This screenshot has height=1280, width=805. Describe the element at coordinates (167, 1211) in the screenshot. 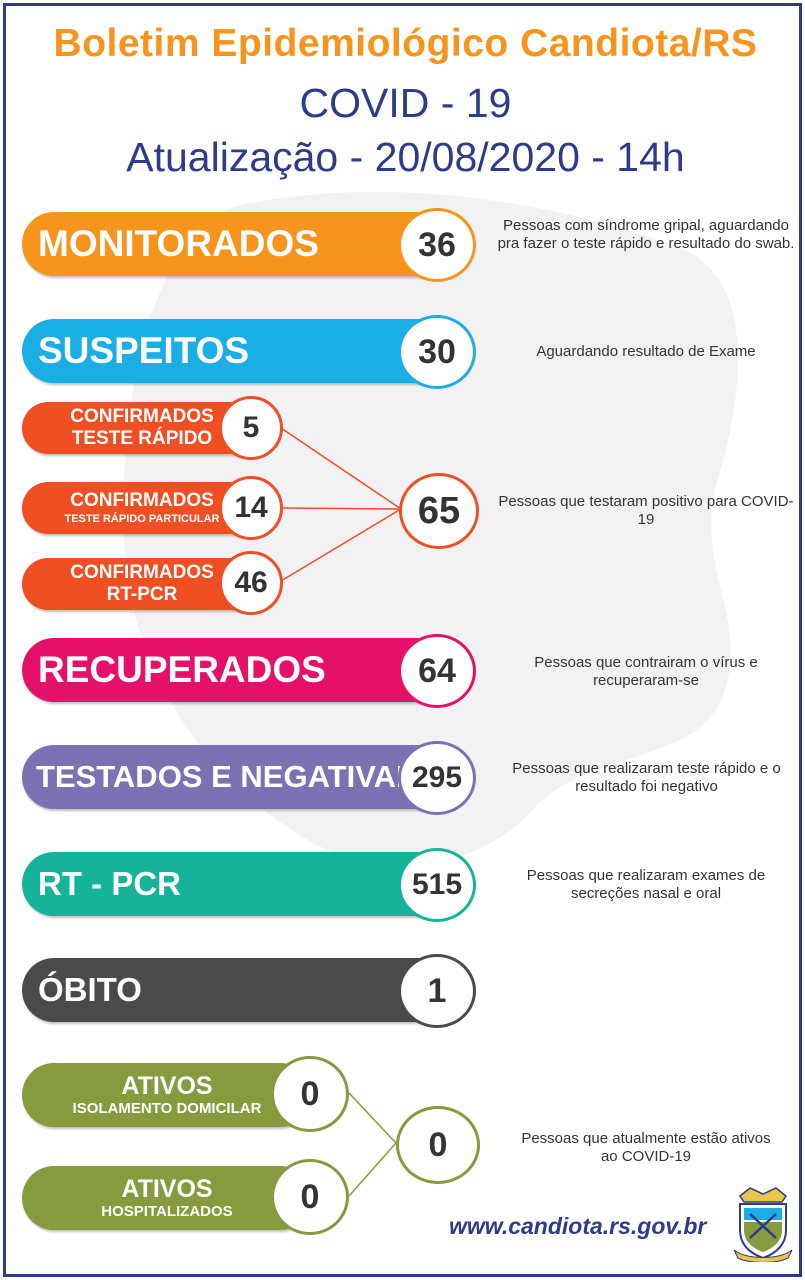

I see `ativos-hospital-line2: HOSPITALIZADOS` at that location.